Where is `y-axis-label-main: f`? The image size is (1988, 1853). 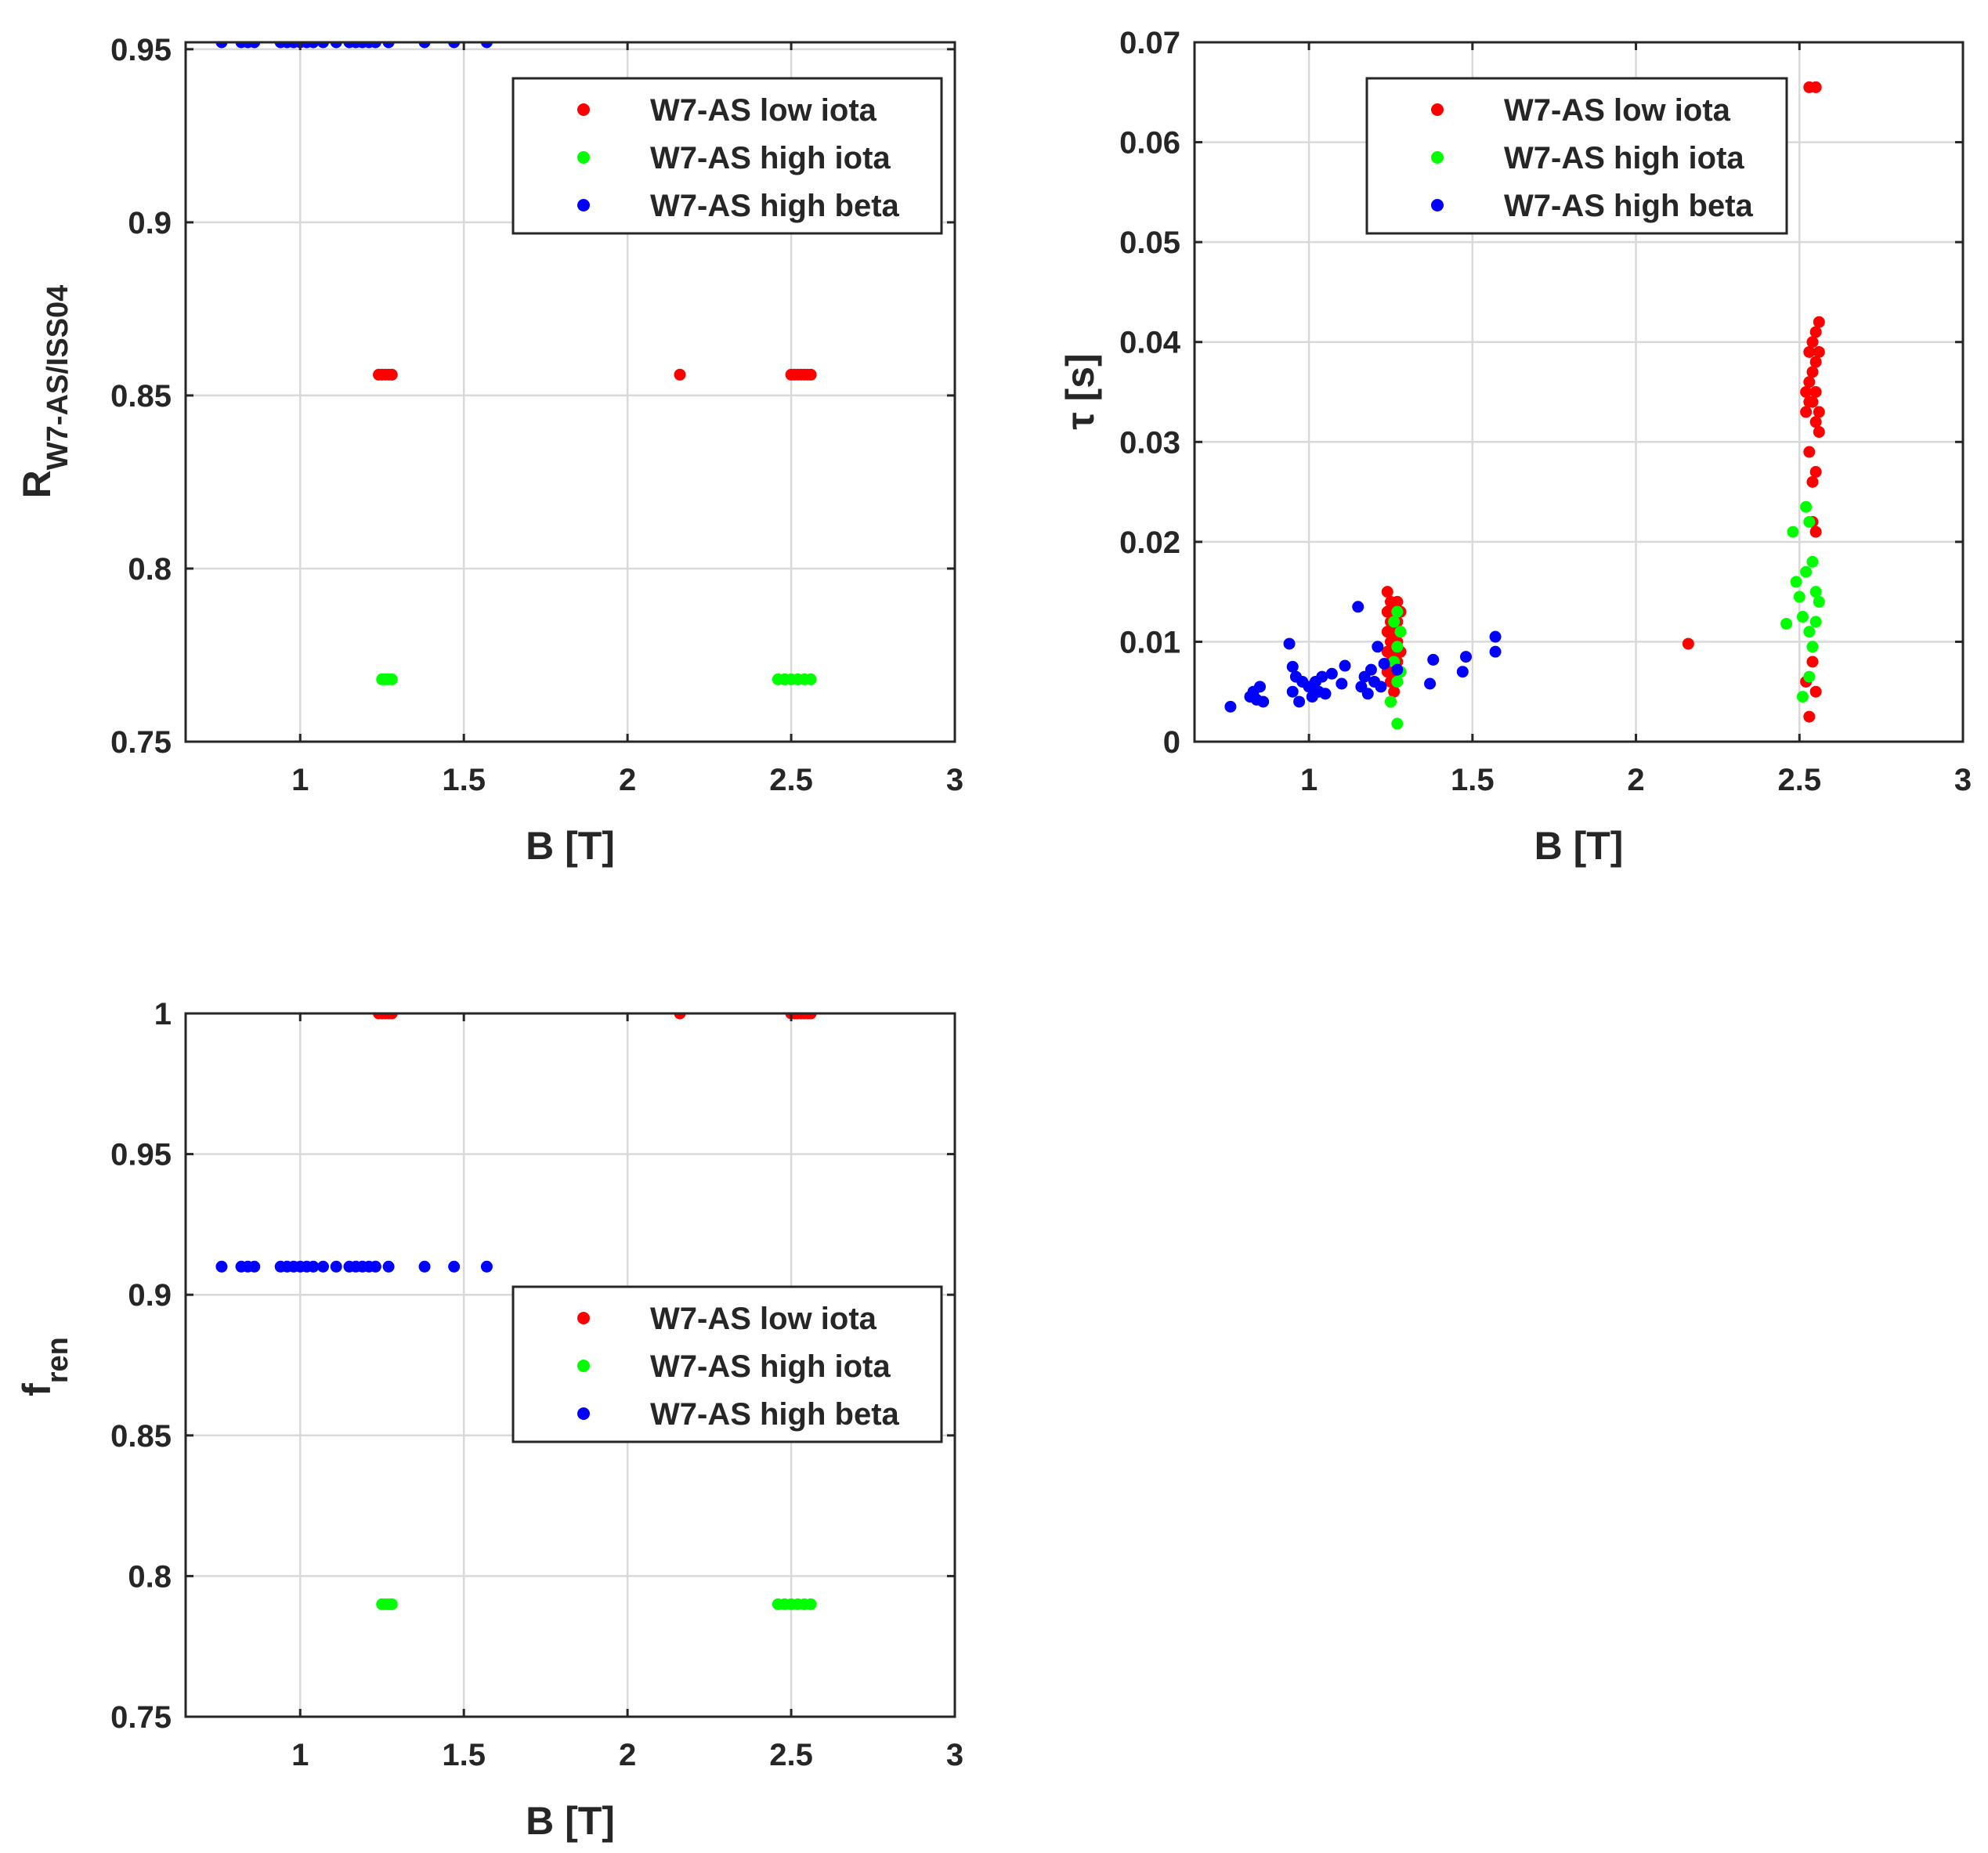
y-axis-label-main: f is located at coordinates (37, 1389).